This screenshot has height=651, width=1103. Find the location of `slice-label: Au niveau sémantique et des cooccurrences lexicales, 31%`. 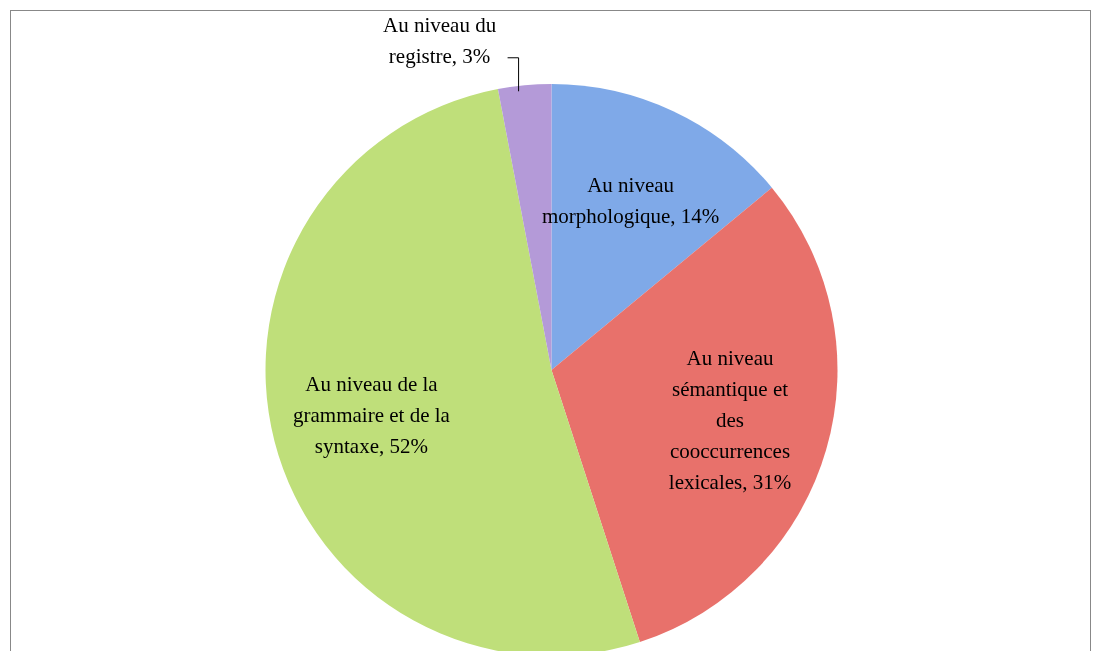

slice-label: Au niveau sémantique et des cooccurrences lexicales, 31% is located at coordinates (730, 420).